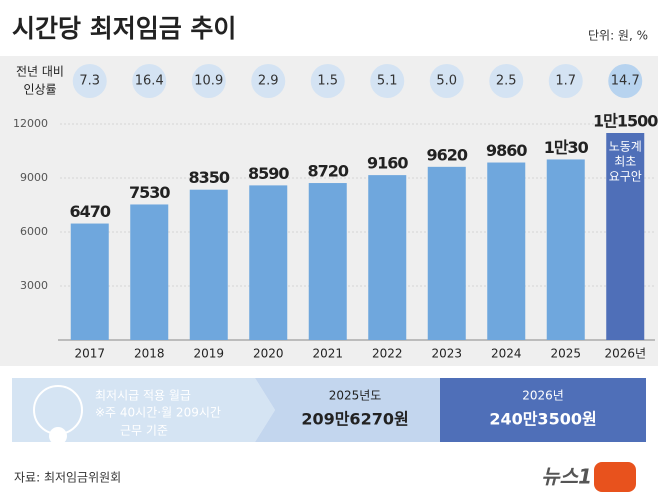  Describe the element at coordinates (618, 36) in the screenshot. I see `unit: 단위: 원, %` at that location.